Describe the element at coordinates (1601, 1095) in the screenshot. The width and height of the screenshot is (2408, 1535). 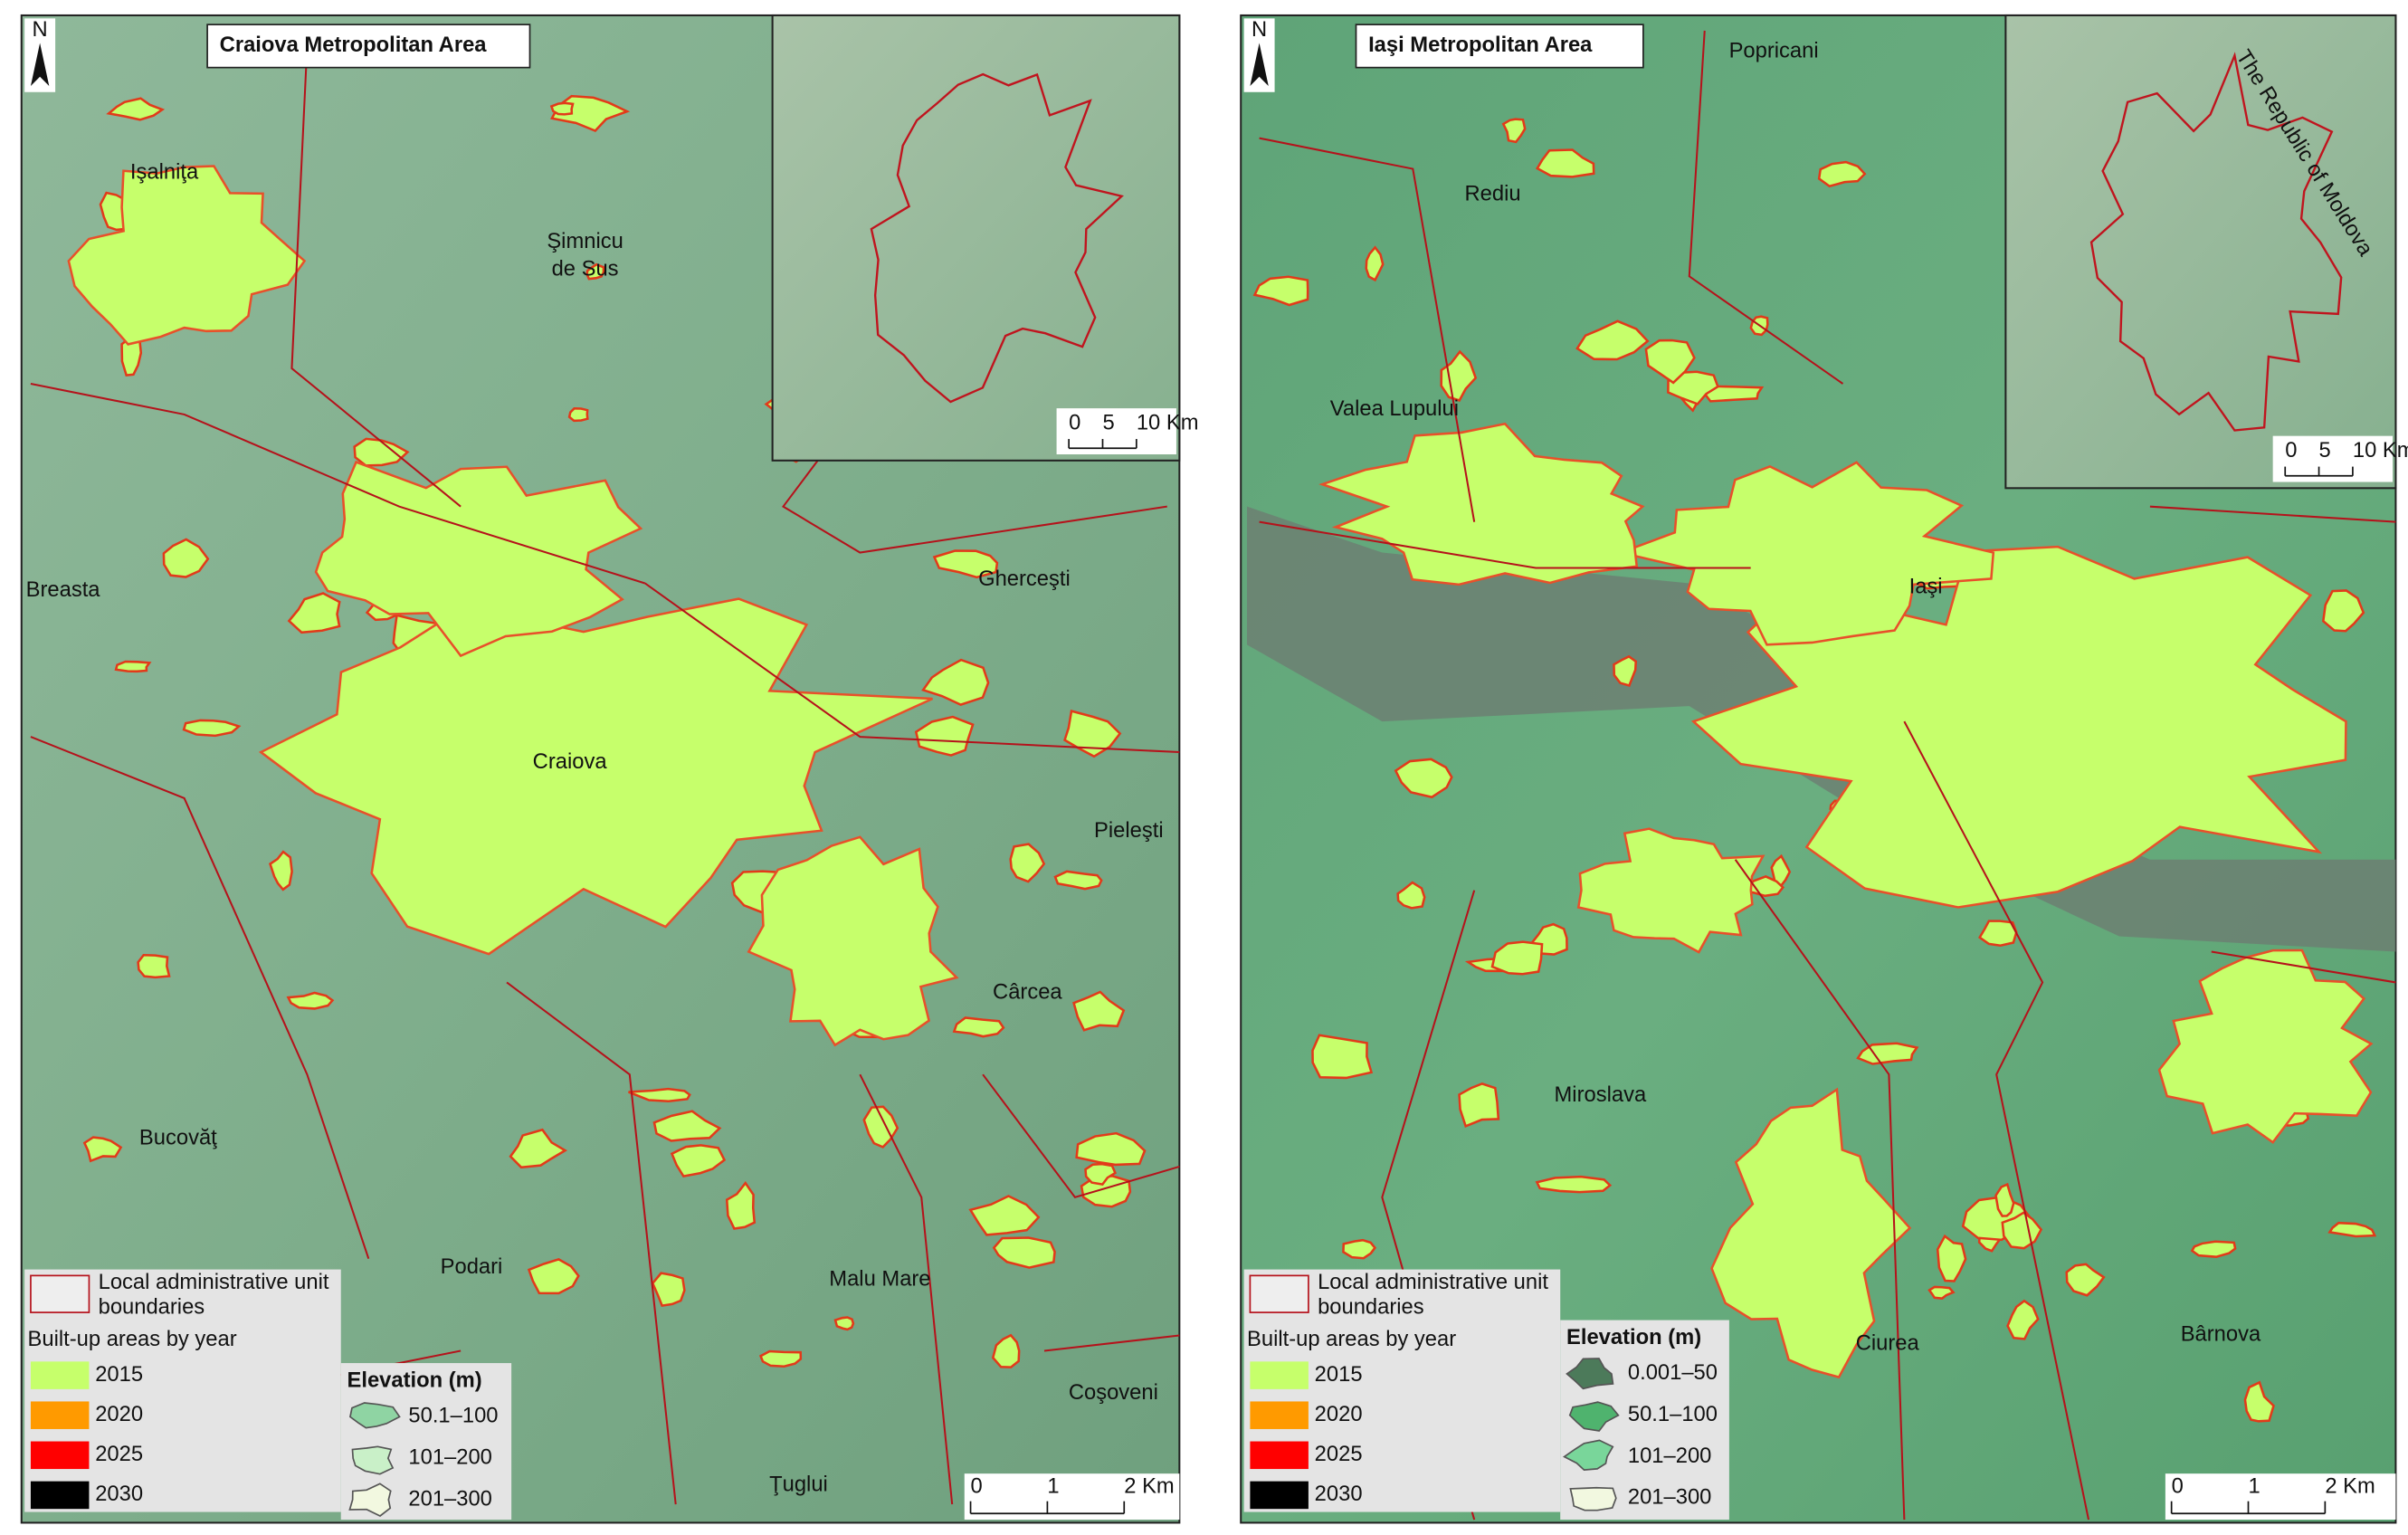
I see `place-label-line: Miroslava` at that location.